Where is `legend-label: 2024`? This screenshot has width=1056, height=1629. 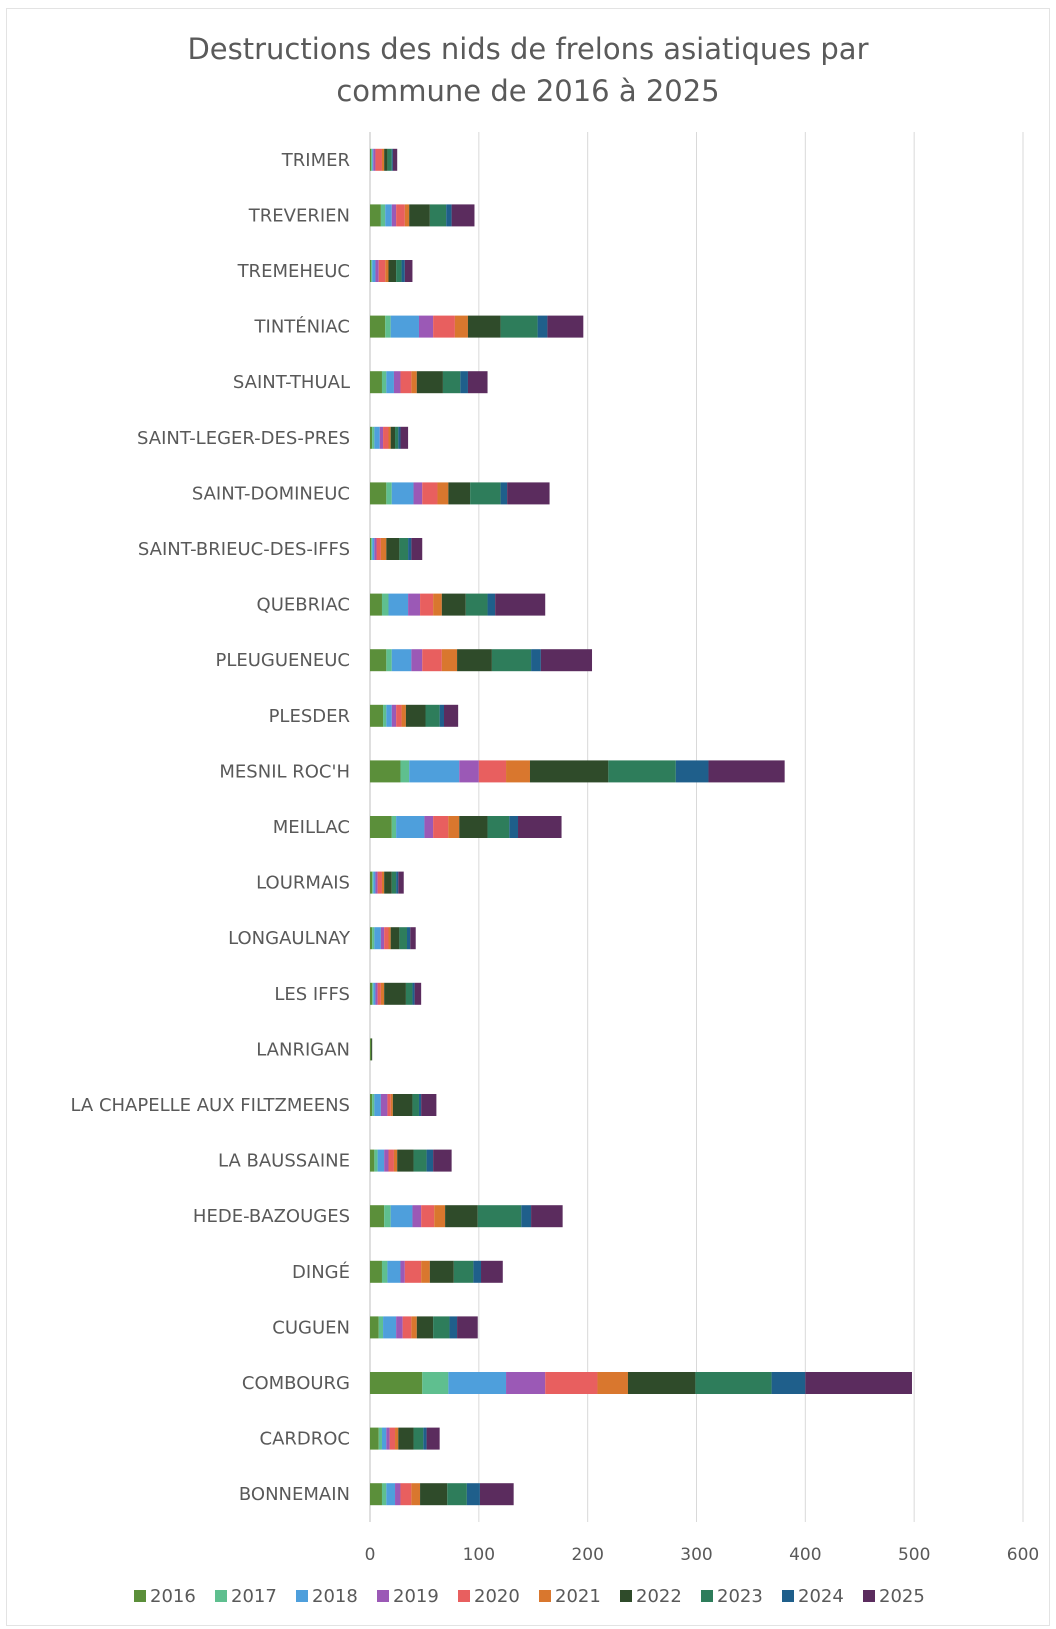 legend-label: 2024 is located at coordinates (821, 1596).